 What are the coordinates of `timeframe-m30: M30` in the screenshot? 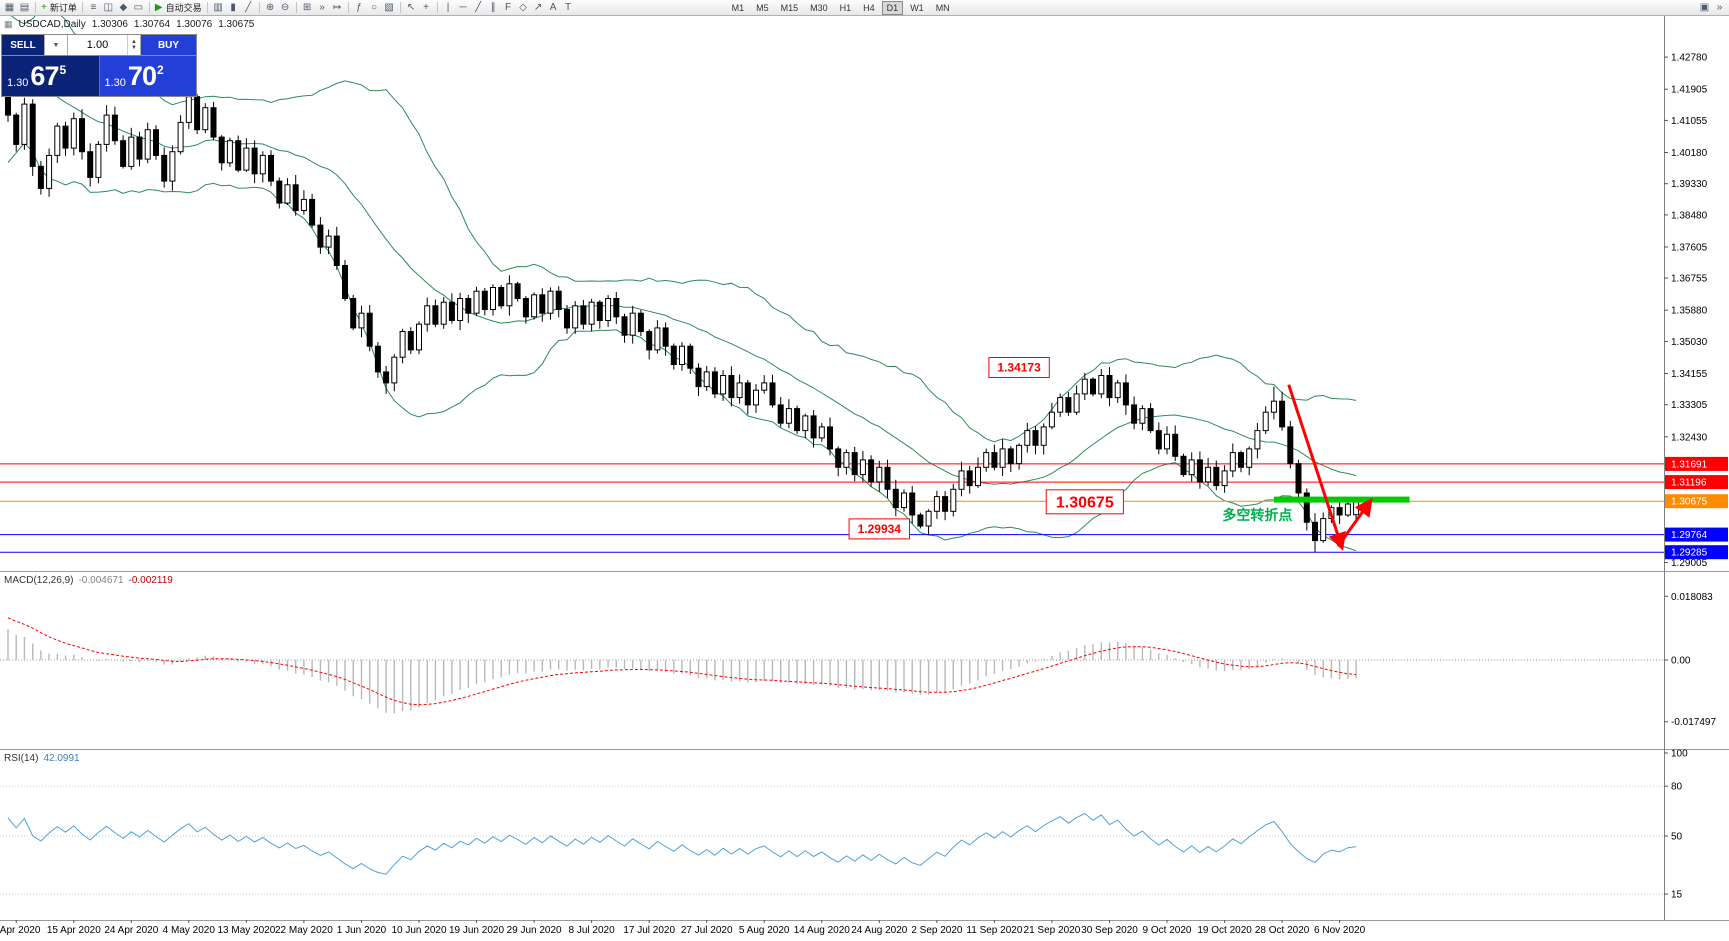 It's located at (819, 7).